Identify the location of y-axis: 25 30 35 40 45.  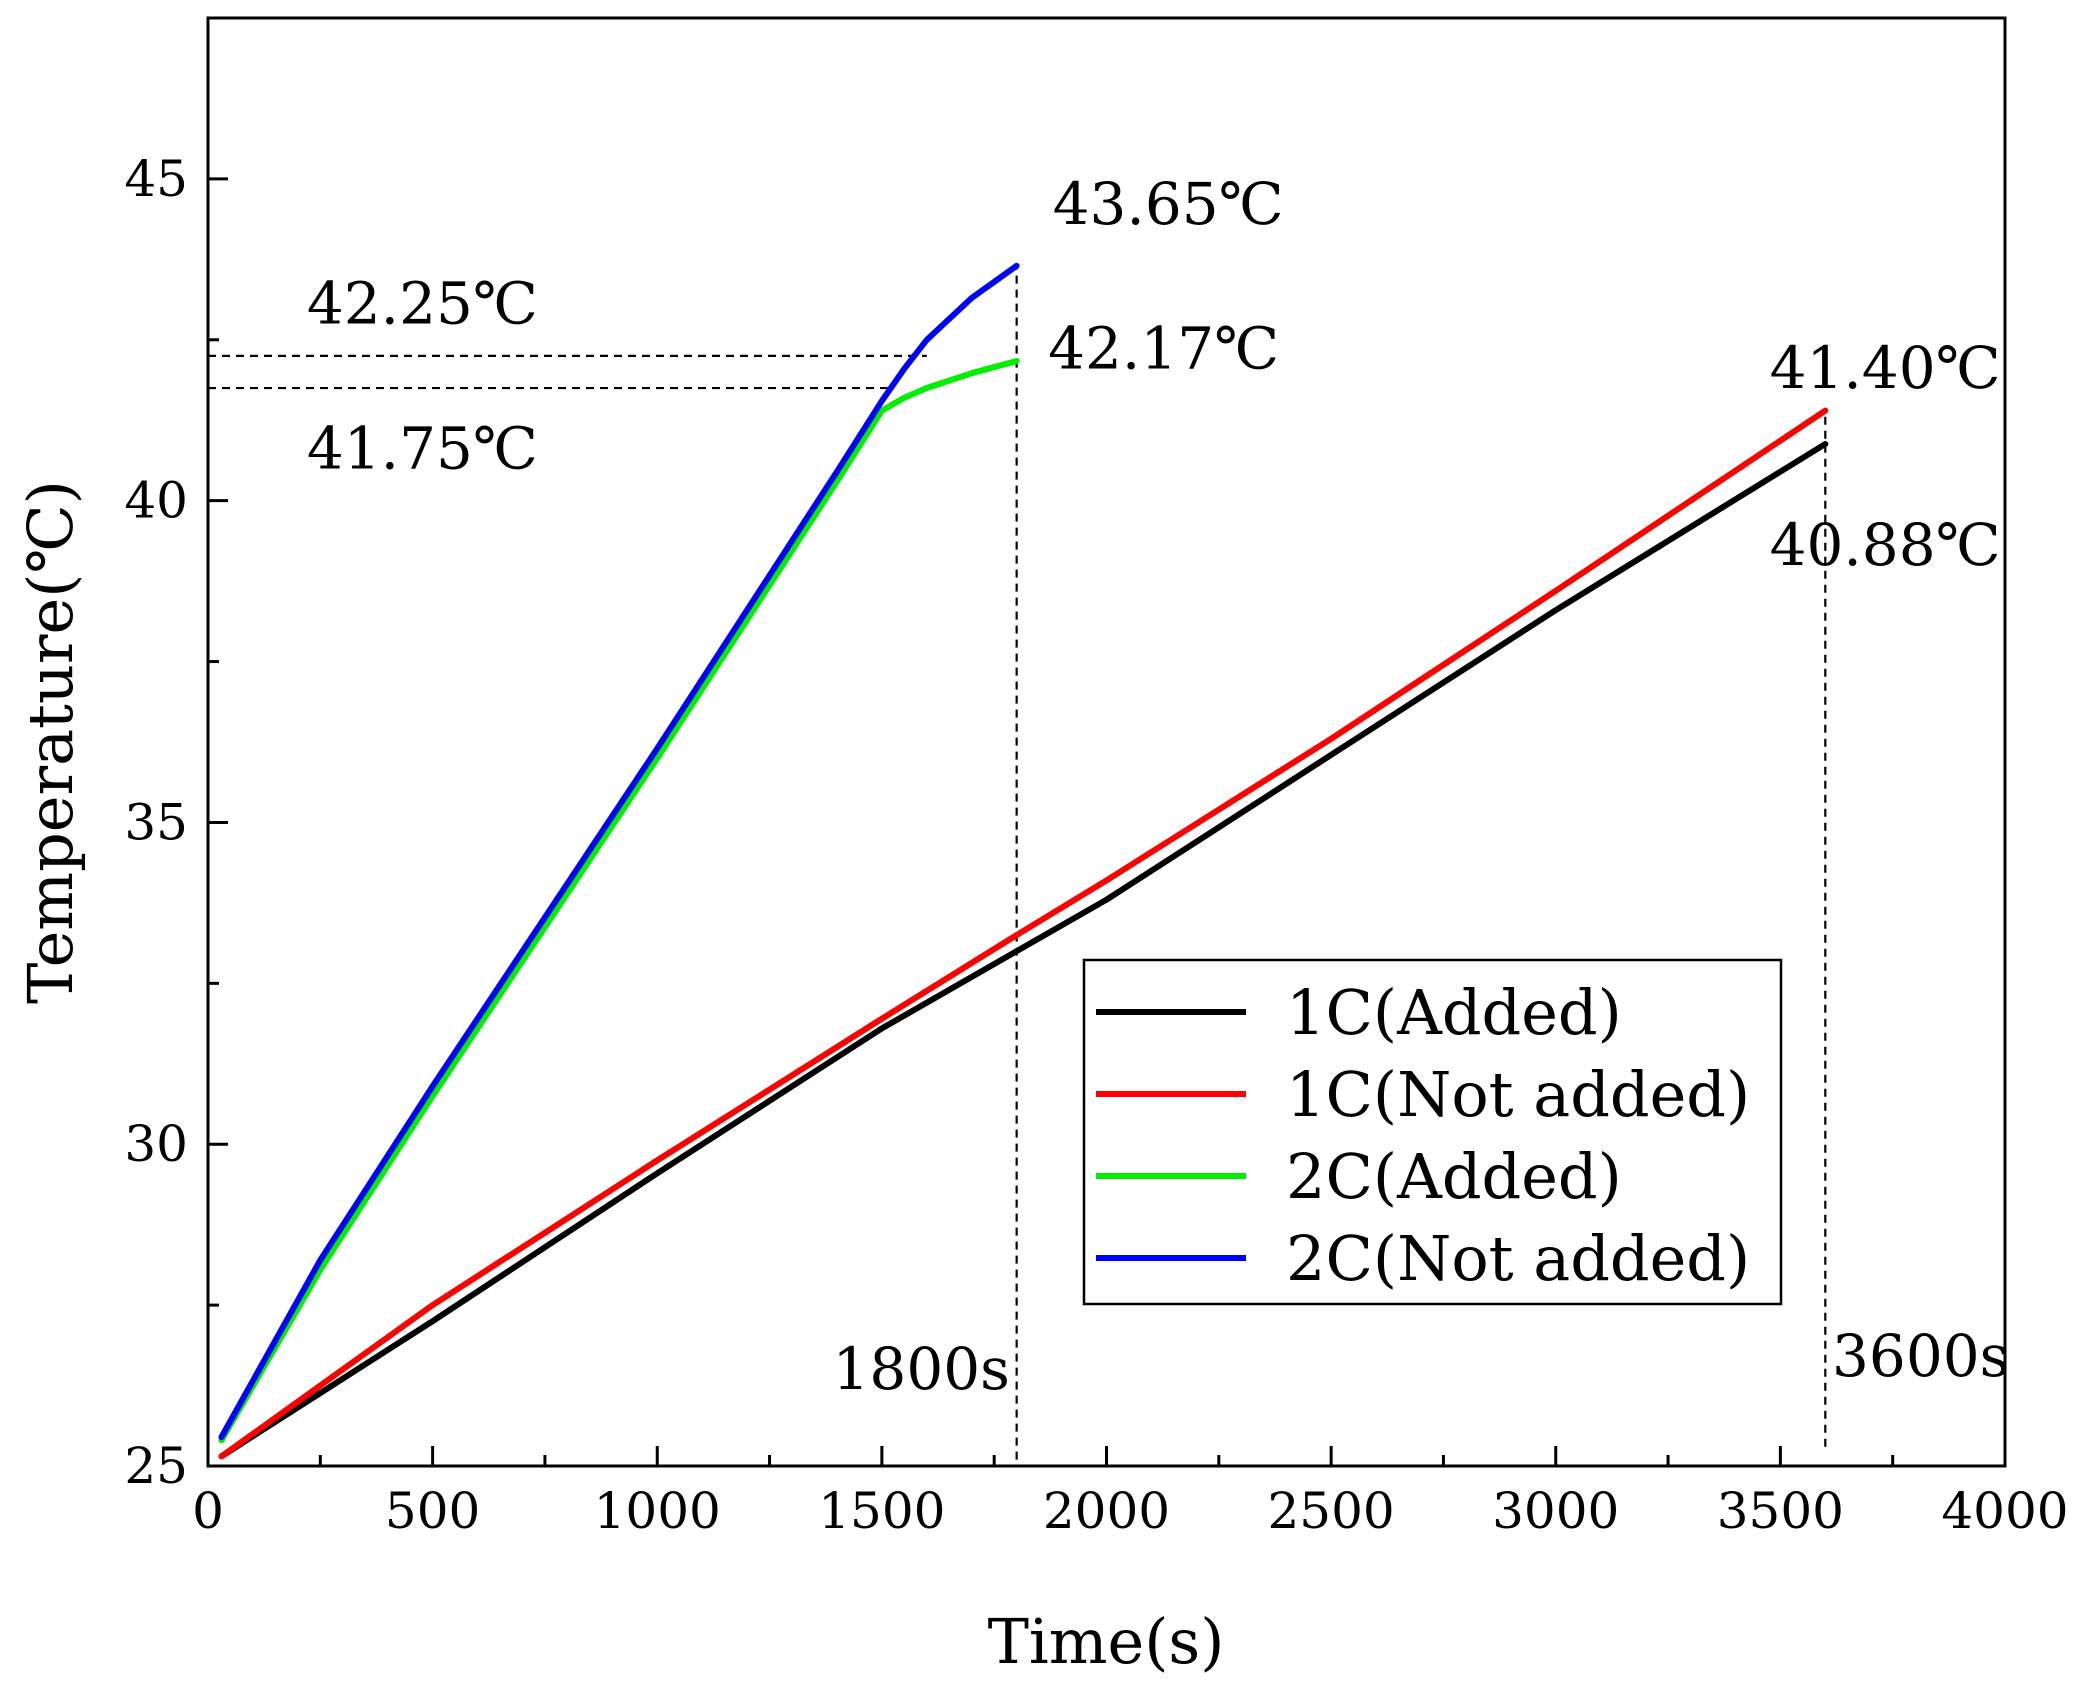
(176, 822).